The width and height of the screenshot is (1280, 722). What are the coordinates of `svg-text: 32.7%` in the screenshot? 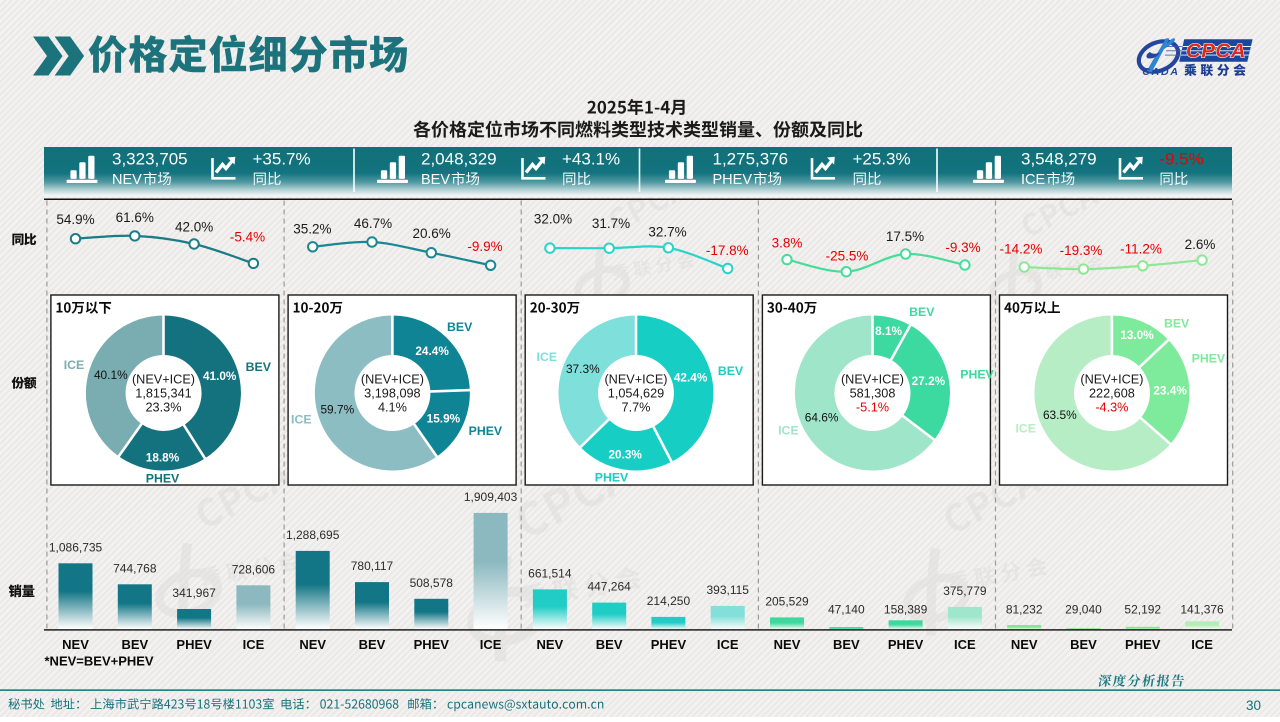 It's located at (667, 231).